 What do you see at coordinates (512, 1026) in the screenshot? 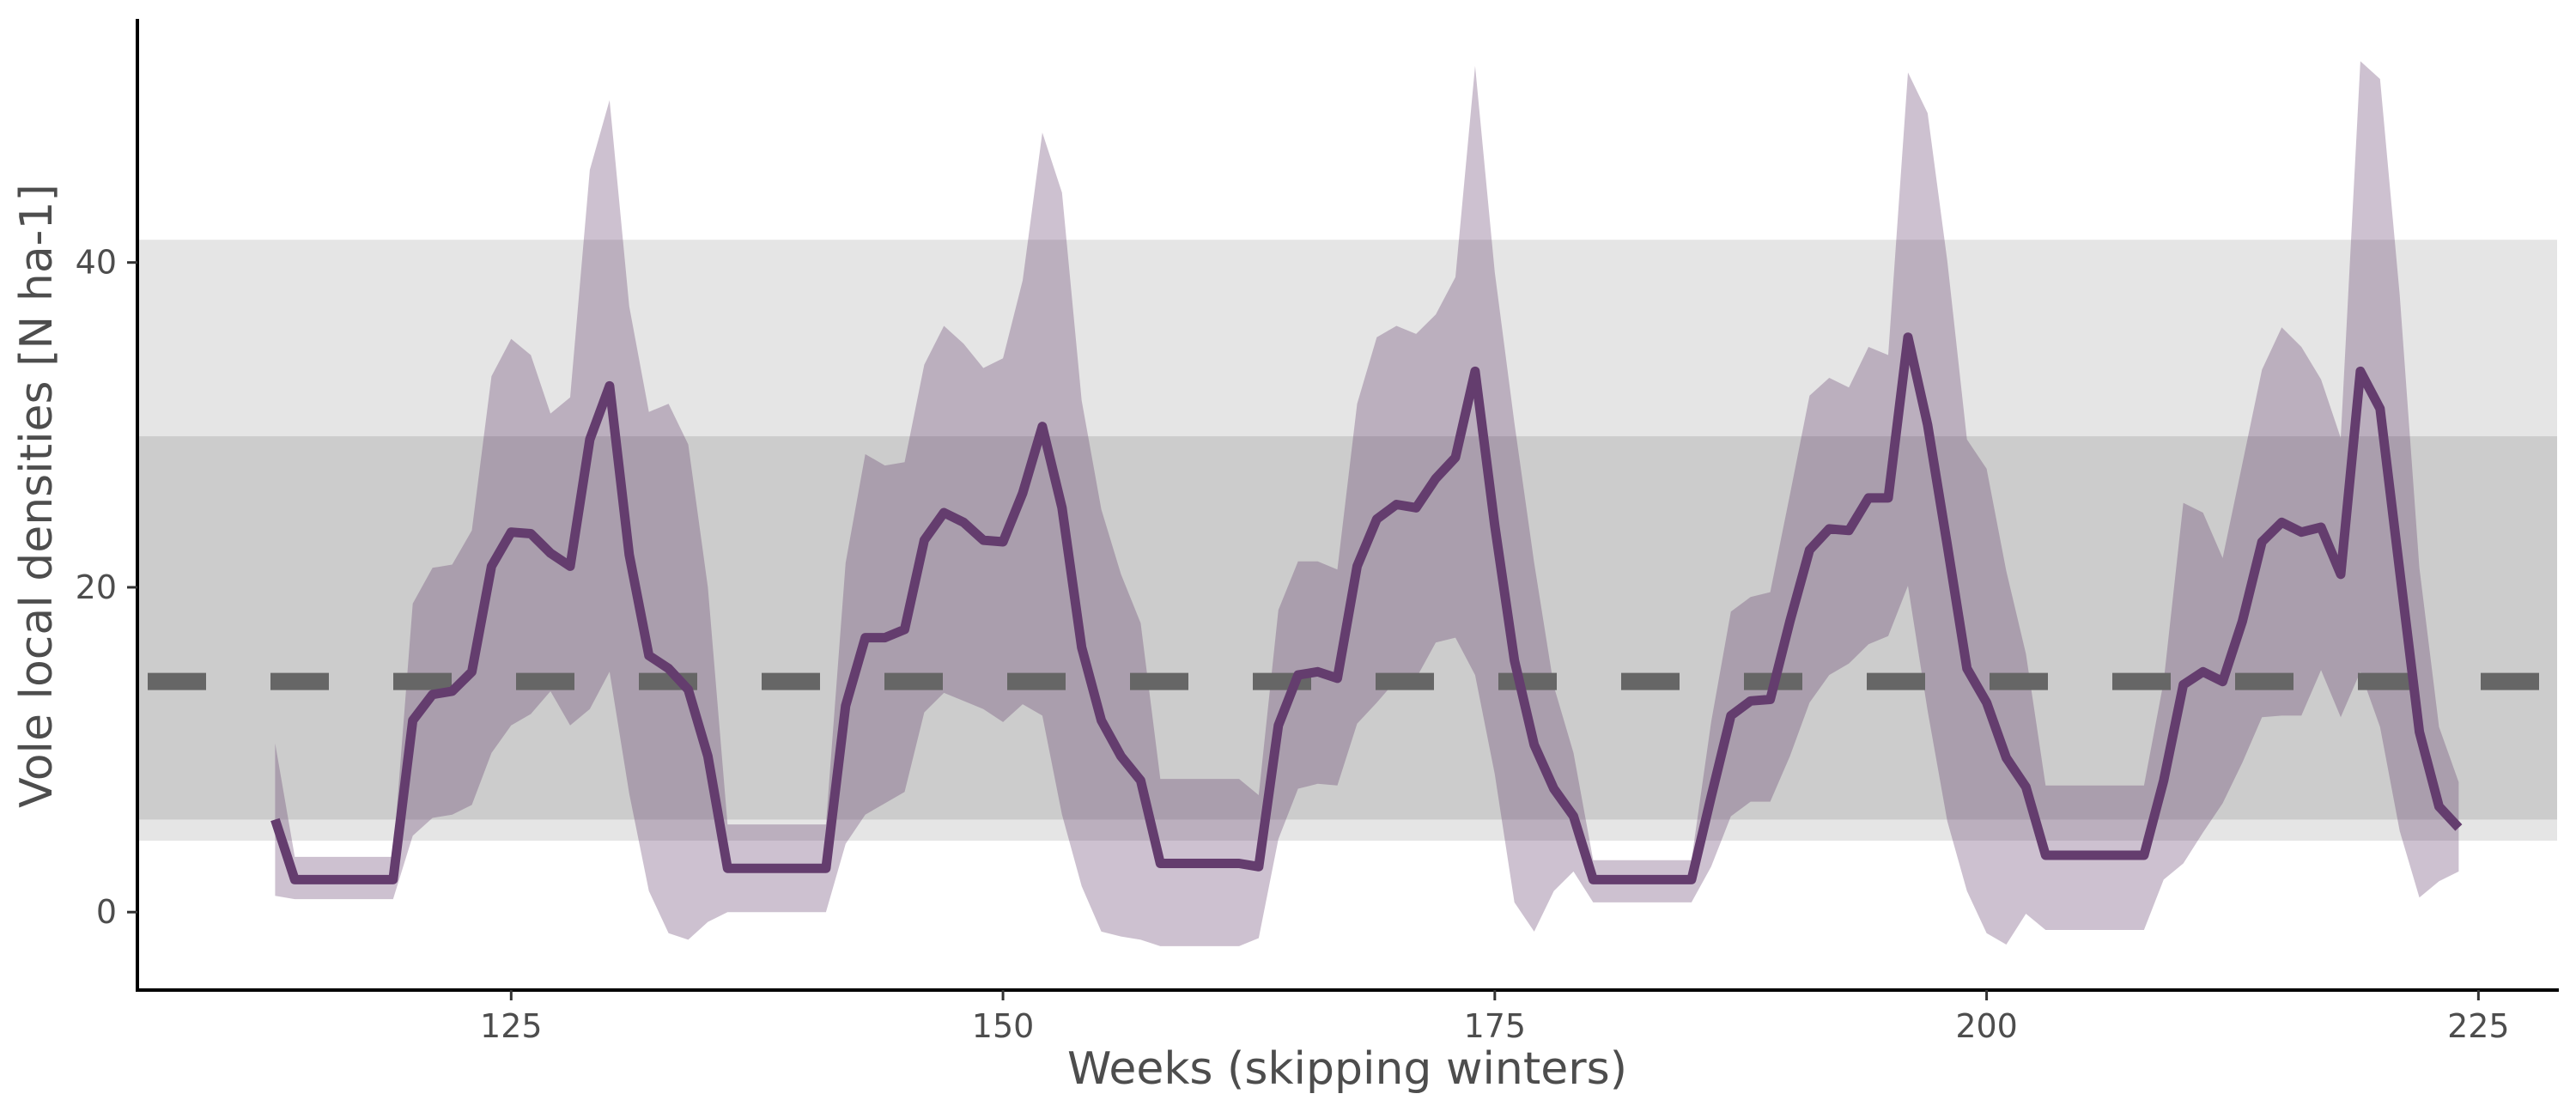
I see `x-tick-label: 125` at bounding box center [512, 1026].